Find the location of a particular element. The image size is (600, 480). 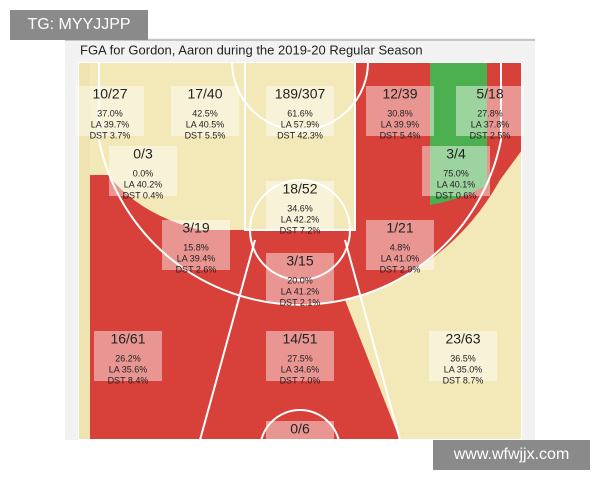

zone-pct: 30.8% is located at coordinates (400, 113).